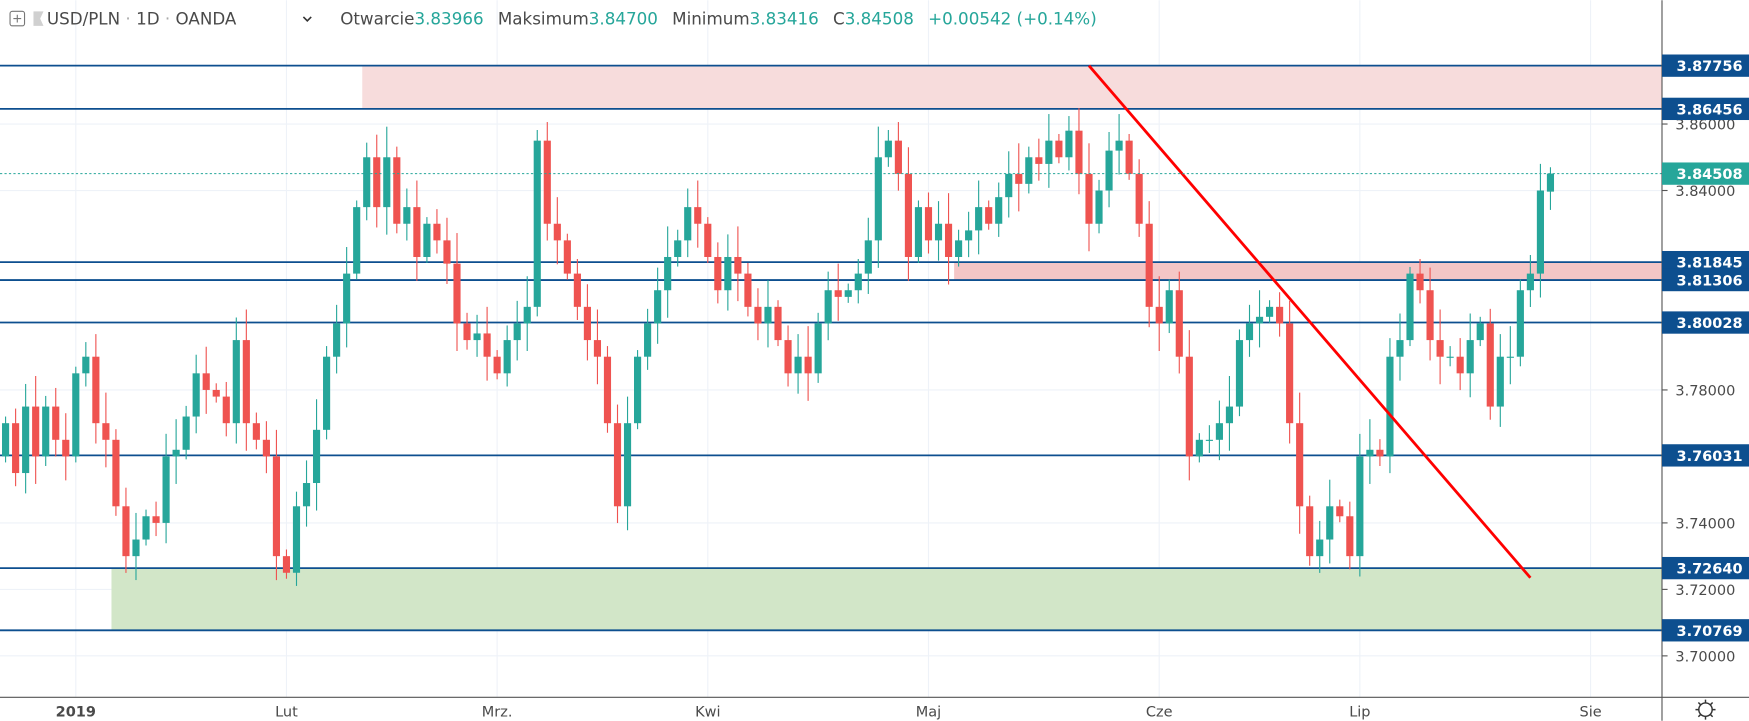  What do you see at coordinates (286, 712) in the screenshot?
I see `date-label: Lut` at bounding box center [286, 712].